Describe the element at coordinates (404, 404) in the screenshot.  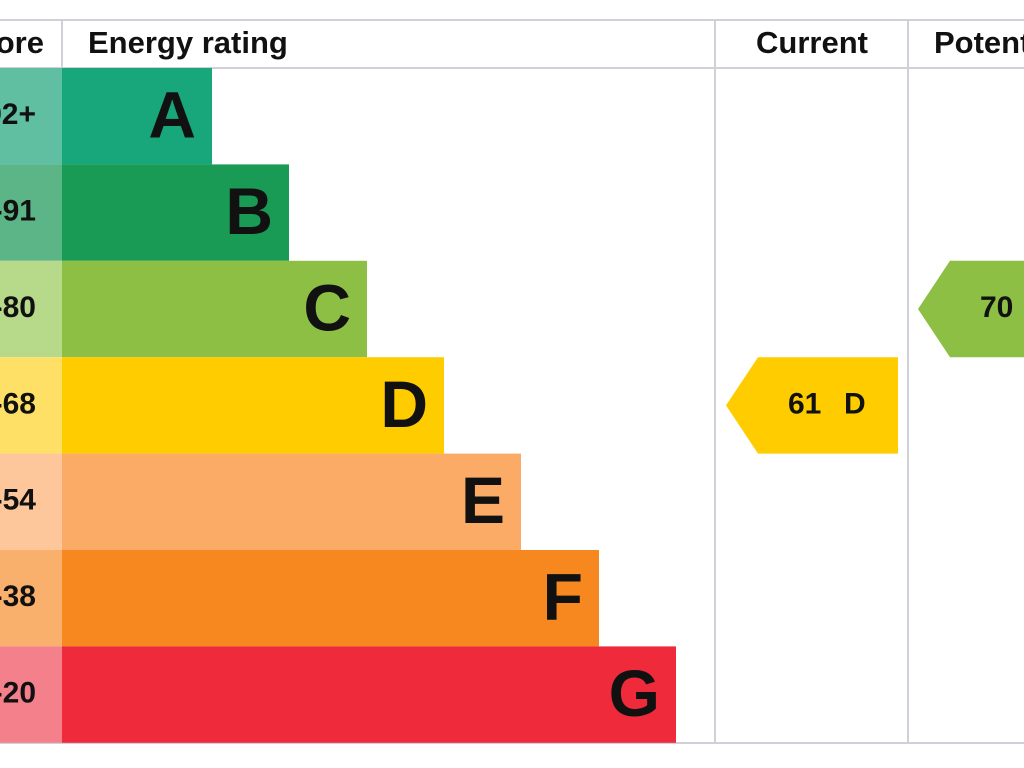
I see `band-letter: D` at that location.